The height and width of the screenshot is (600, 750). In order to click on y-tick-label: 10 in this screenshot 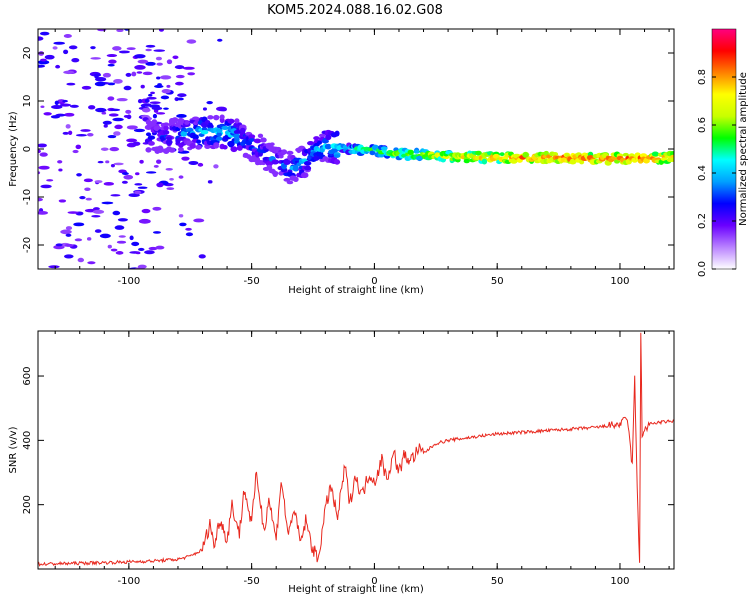, I will do `click(27, 101)`.